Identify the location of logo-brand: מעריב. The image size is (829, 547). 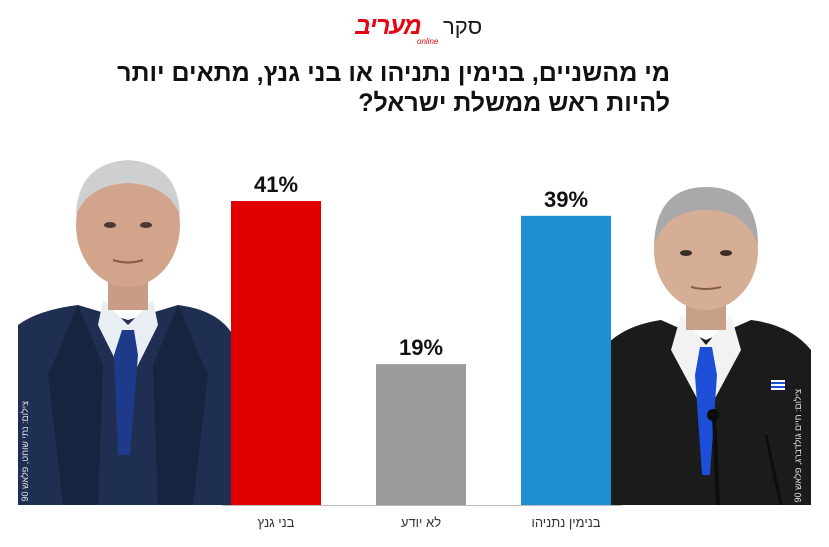
(388, 26).